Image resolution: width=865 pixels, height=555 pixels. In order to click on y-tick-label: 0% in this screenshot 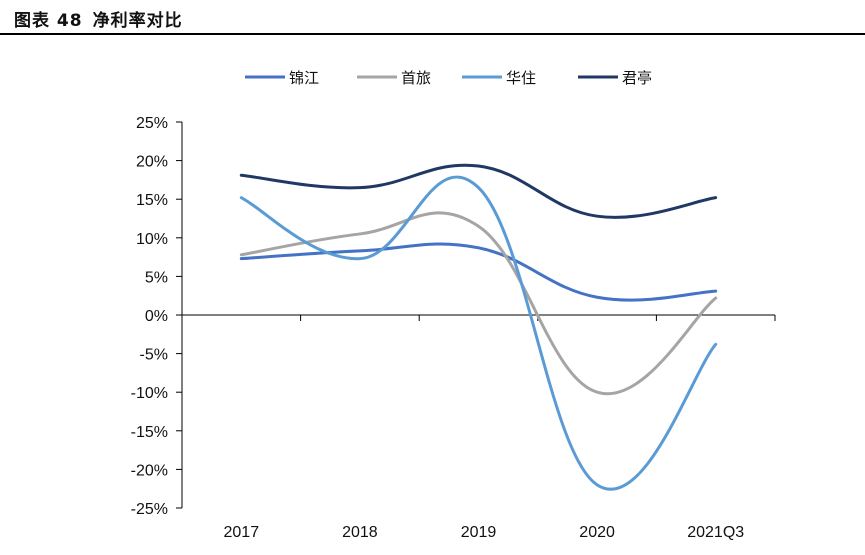, I will do `click(156, 316)`.